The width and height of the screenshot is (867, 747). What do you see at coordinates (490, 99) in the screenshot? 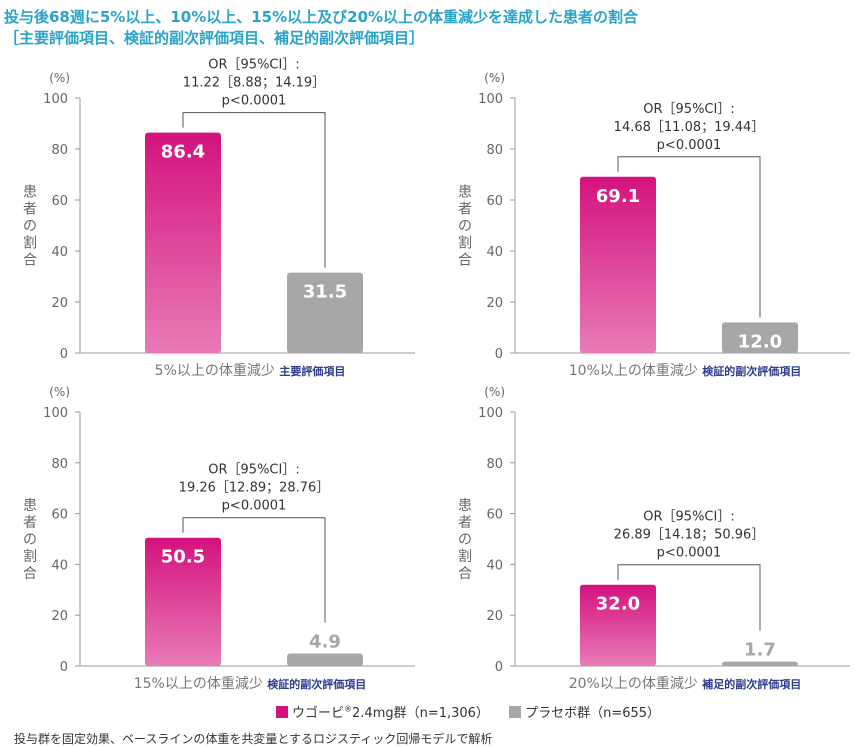
I see `chart2-y-tick-label: 100` at bounding box center [490, 99].